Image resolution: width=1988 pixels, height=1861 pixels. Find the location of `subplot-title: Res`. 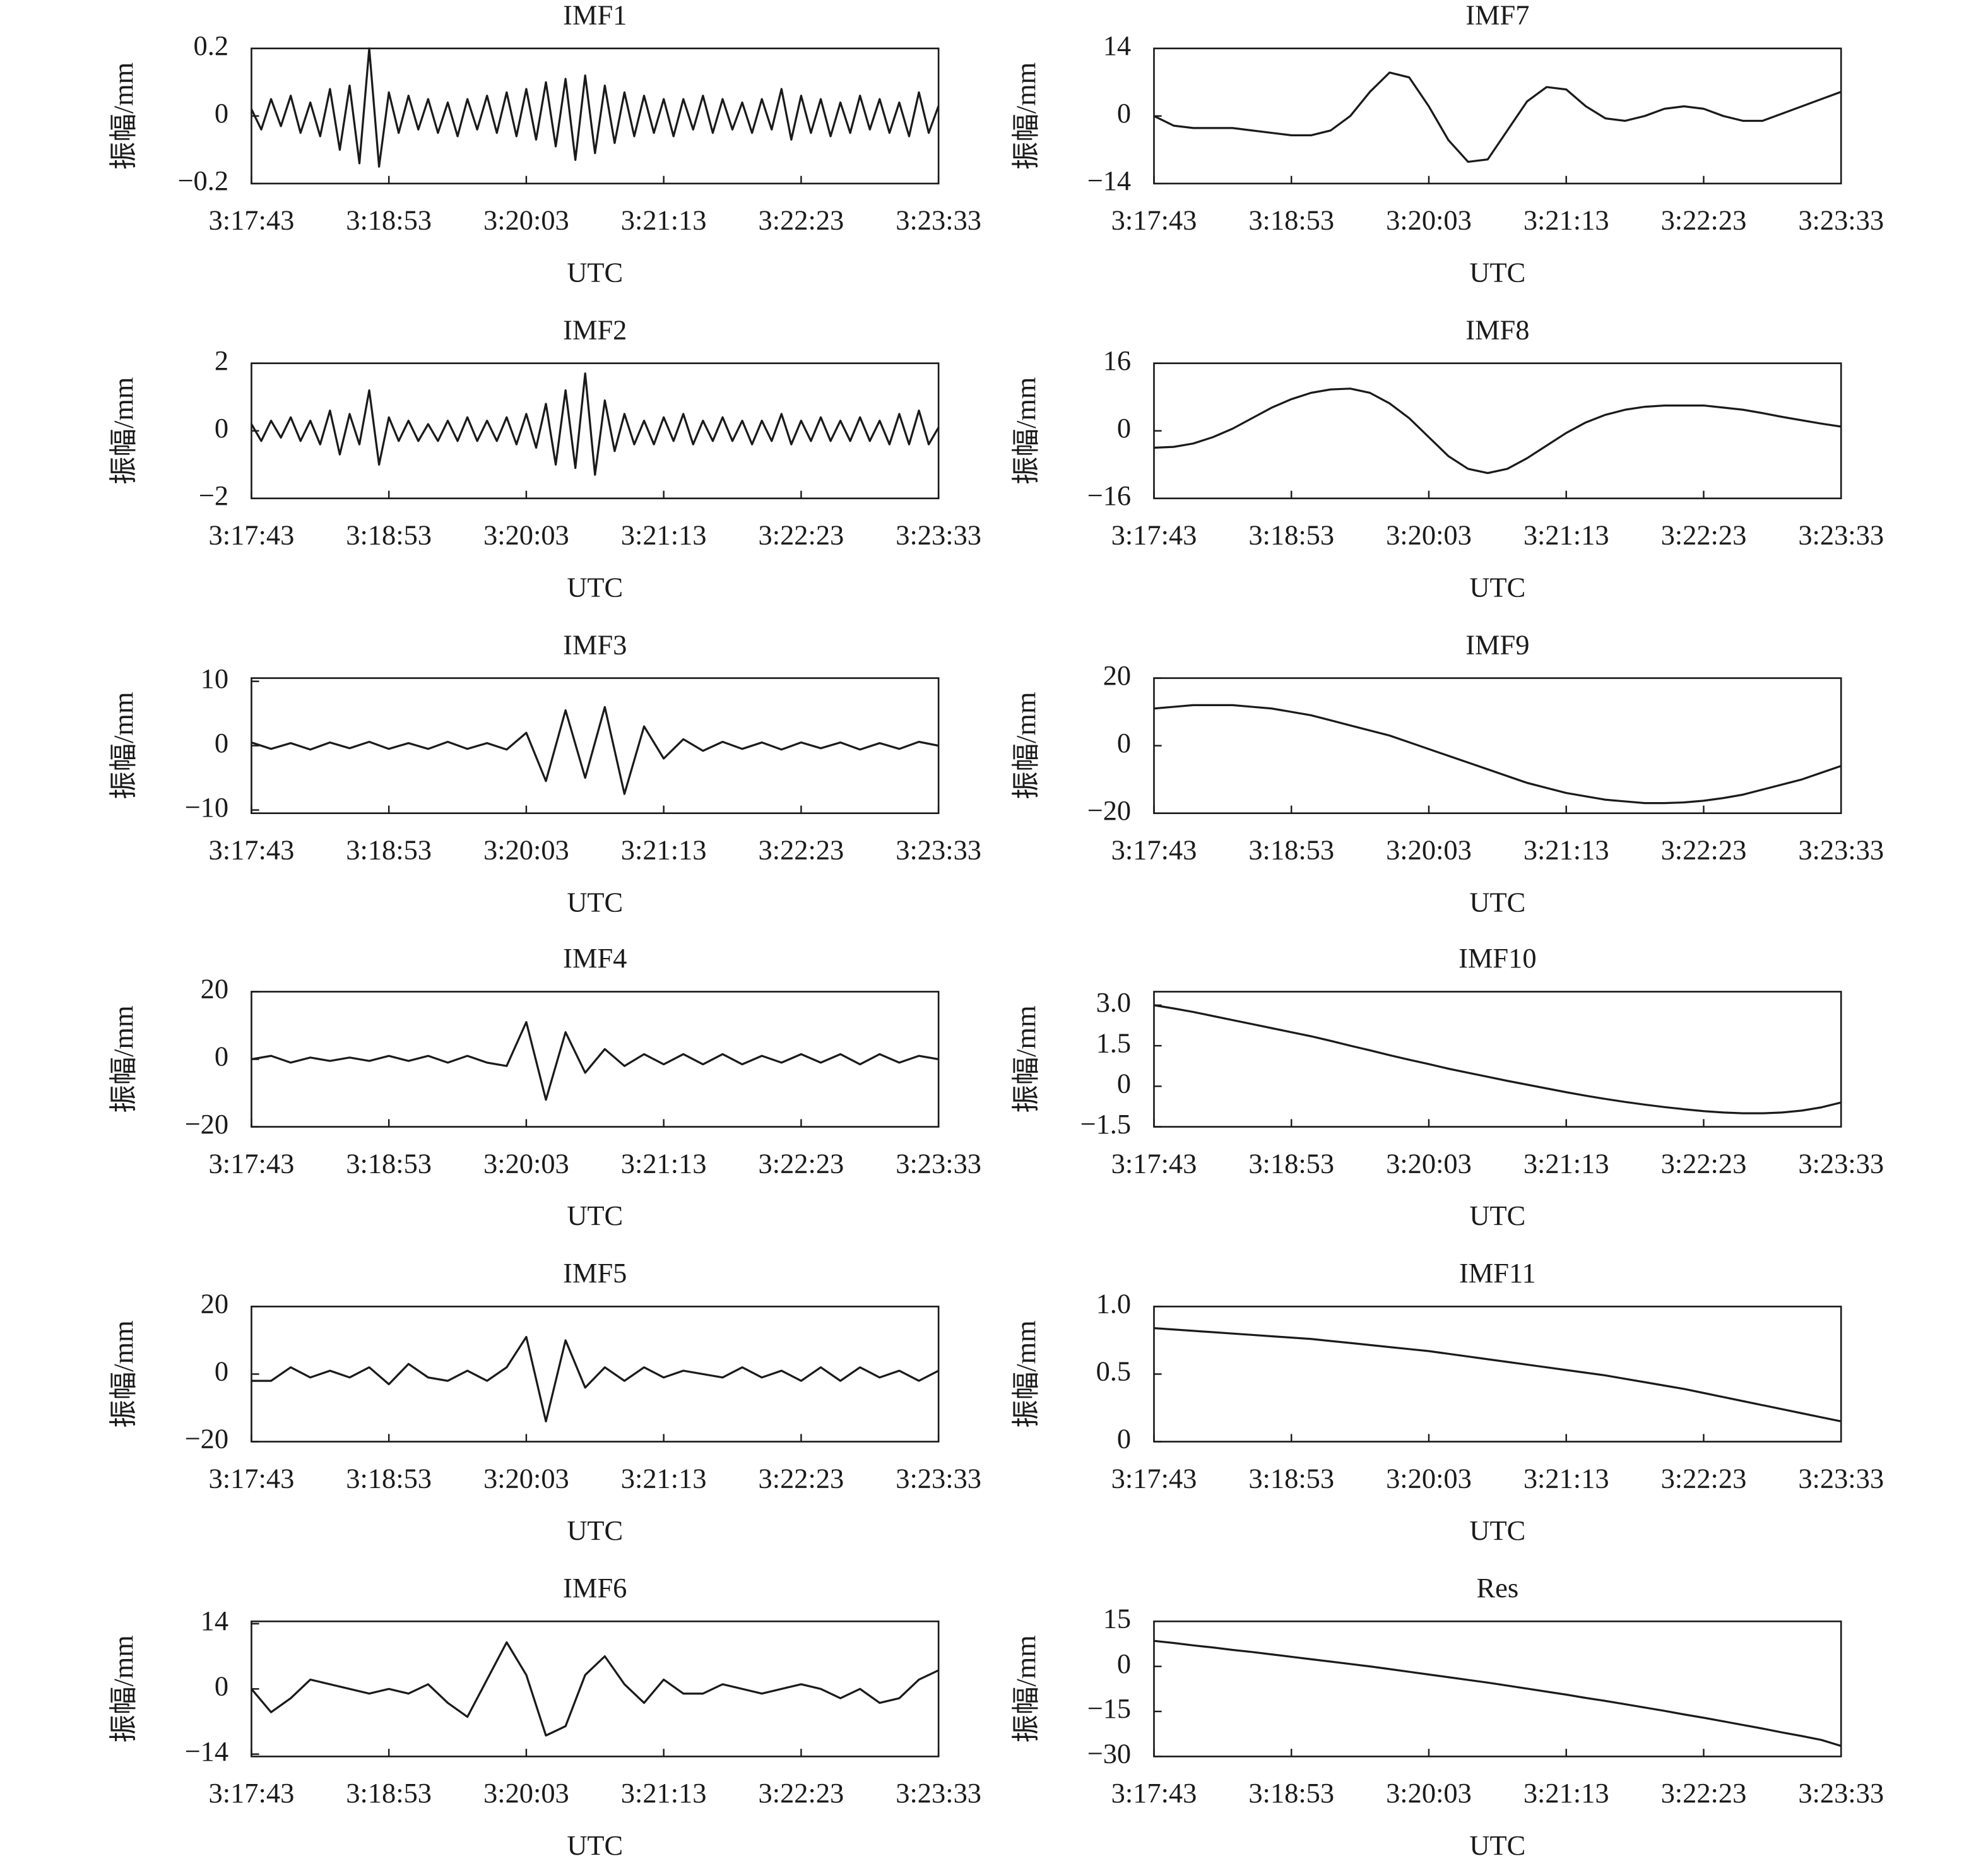

subplot-title: Res is located at coordinates (1498, 1588).